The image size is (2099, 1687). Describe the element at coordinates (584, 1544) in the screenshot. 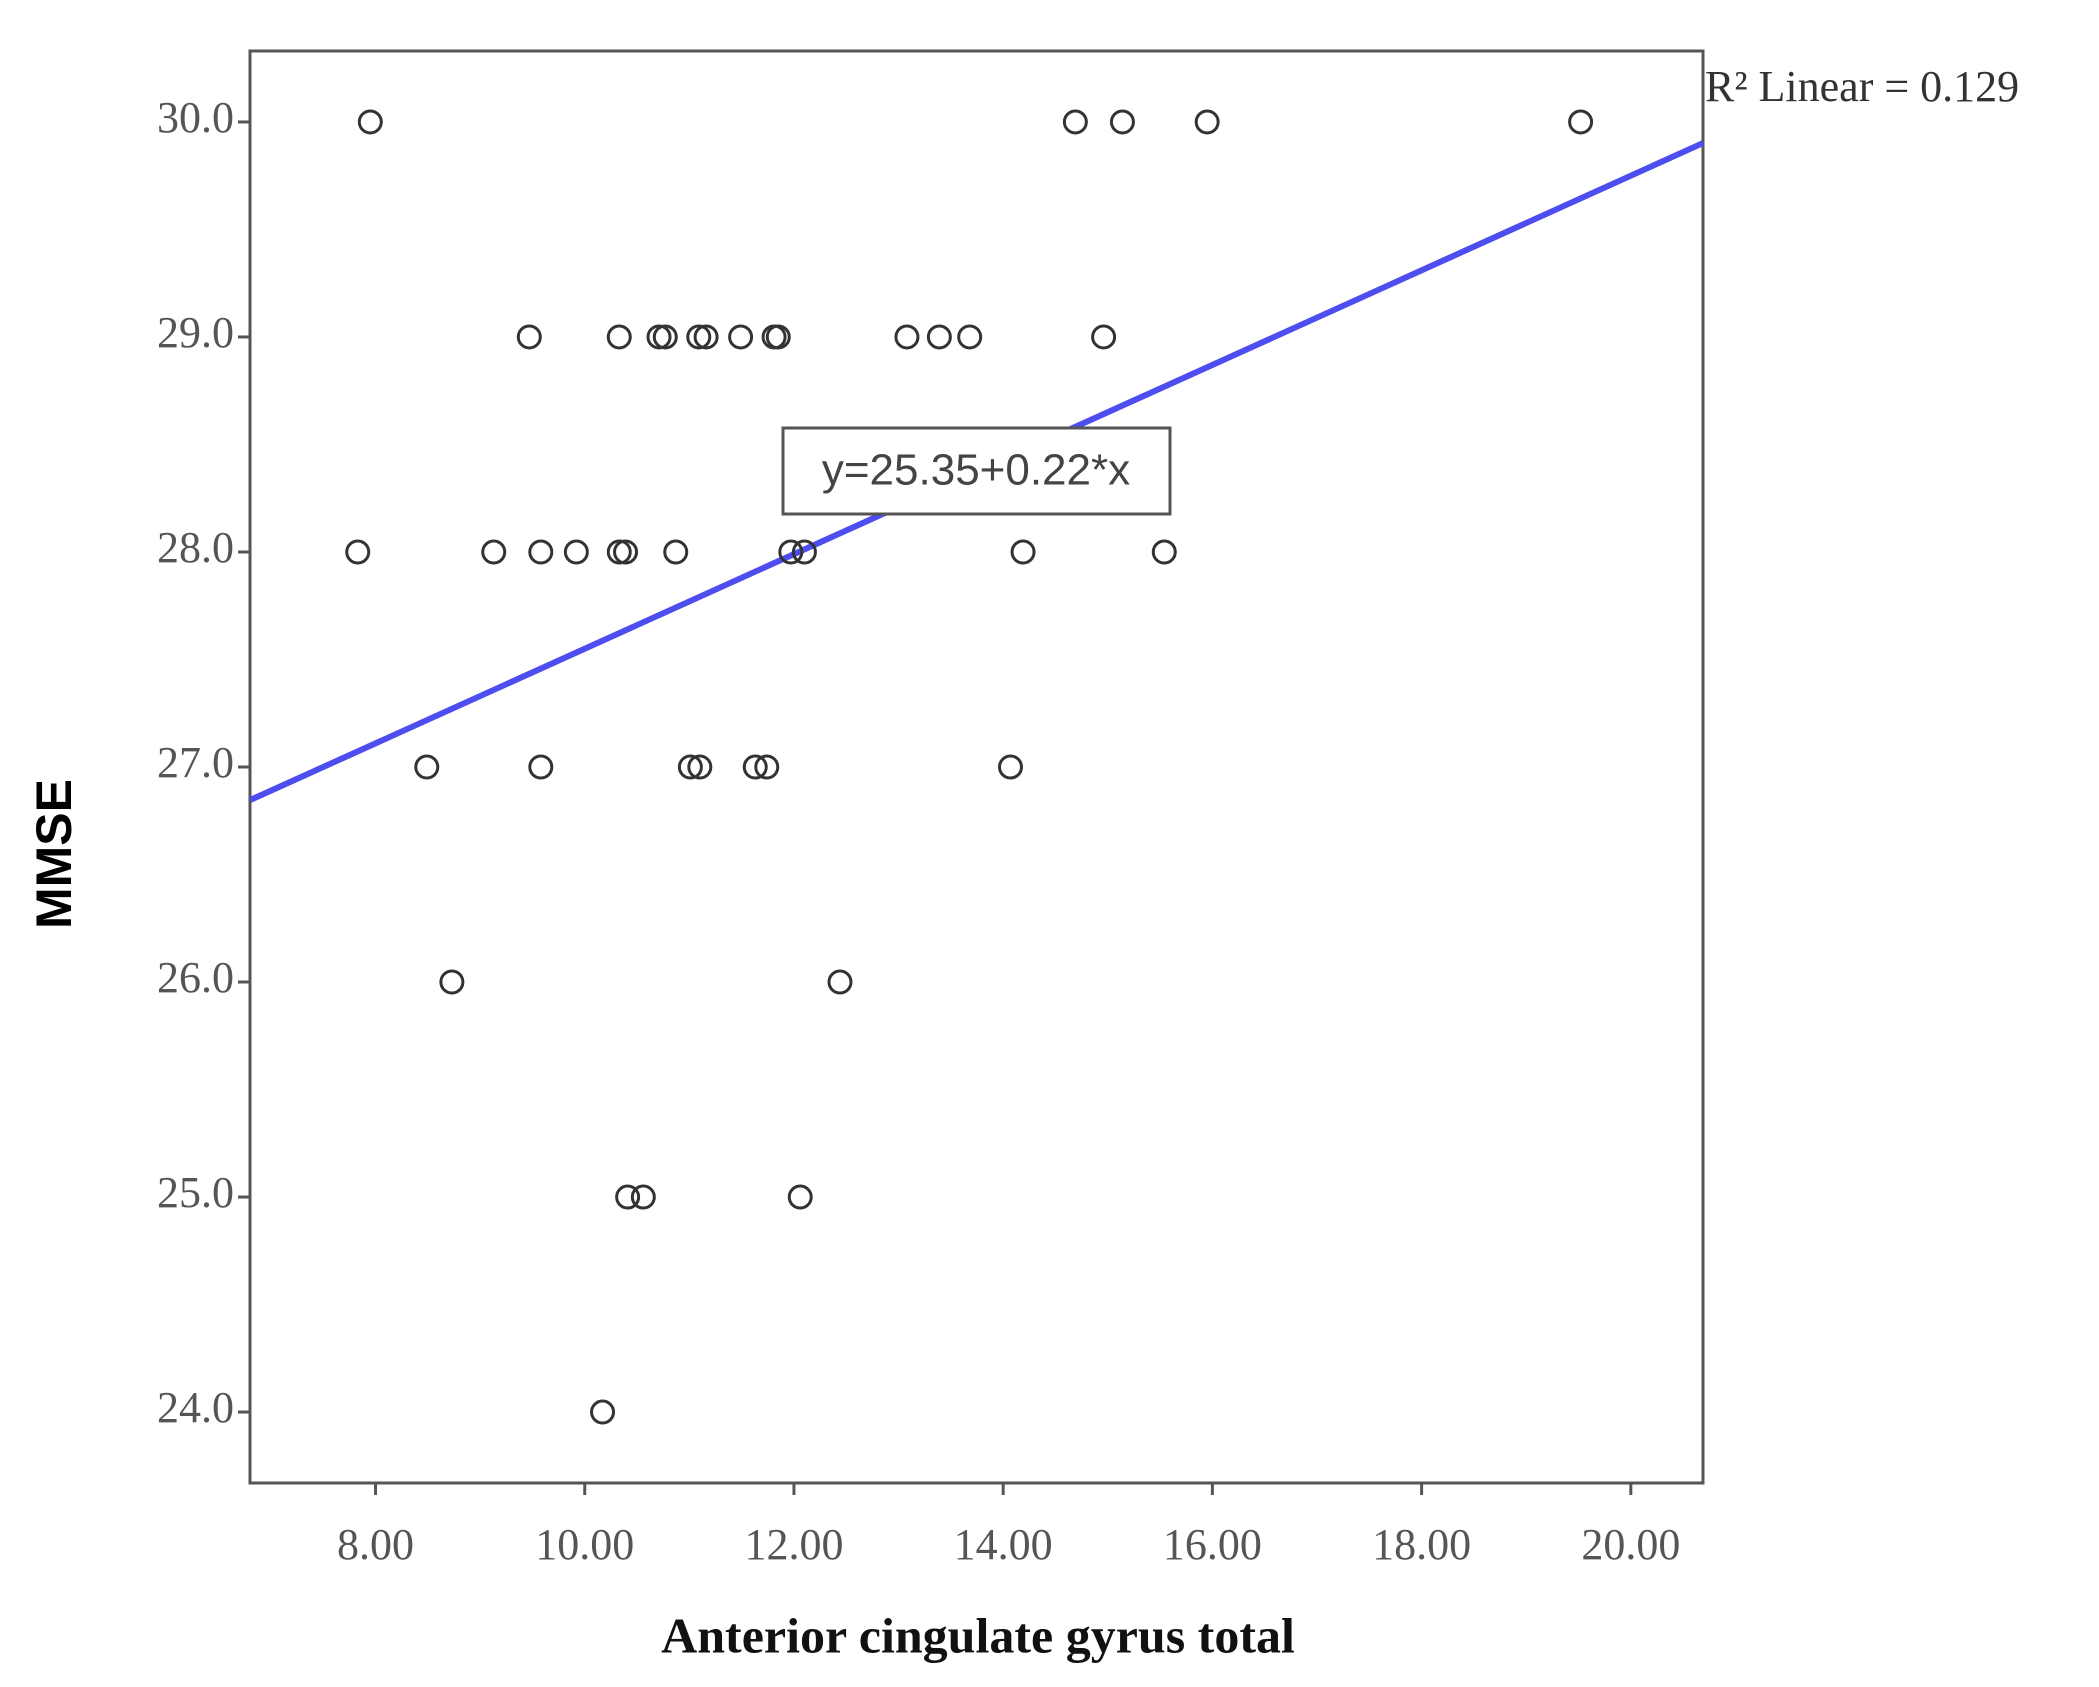

I see `x-tick-label: 10.00` at that location.